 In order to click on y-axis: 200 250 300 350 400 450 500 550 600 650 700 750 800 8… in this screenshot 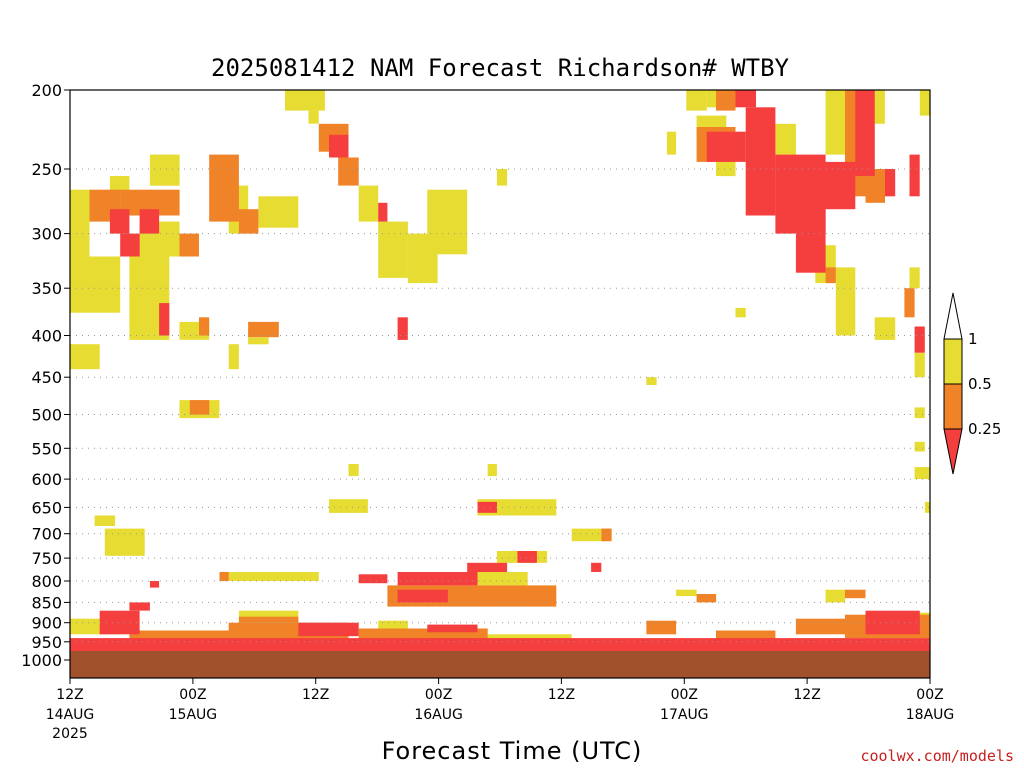, I will do `click(45, 375)`.